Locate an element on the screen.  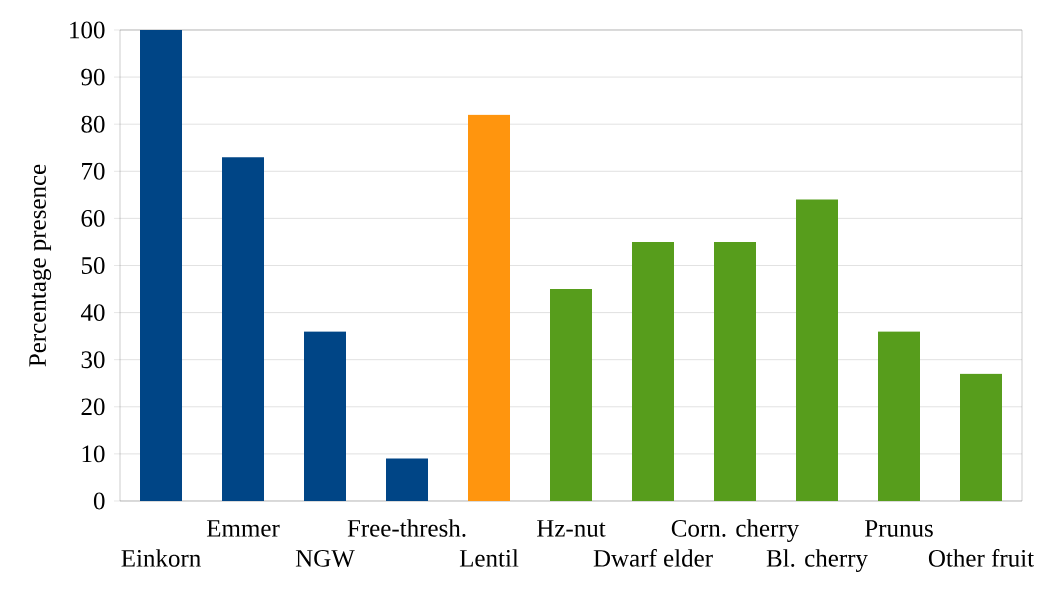
x-tick-label: Bl. cherry is located at coordinates (817, 560).